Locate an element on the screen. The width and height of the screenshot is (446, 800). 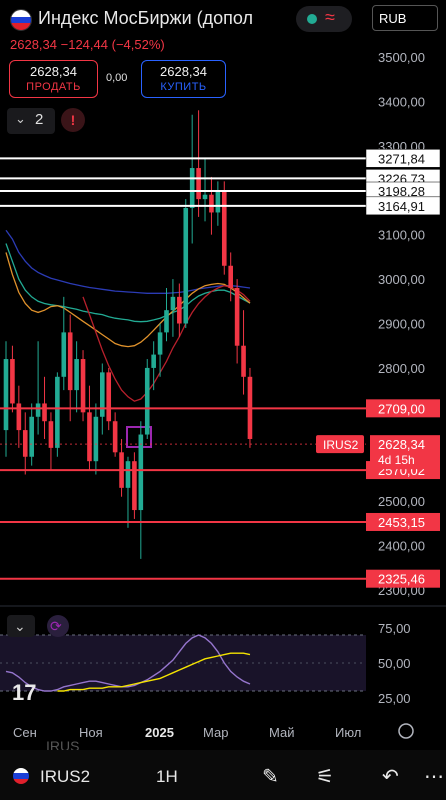
settings-sliders-icon: ⚟ is located at coordinates (325, 777).